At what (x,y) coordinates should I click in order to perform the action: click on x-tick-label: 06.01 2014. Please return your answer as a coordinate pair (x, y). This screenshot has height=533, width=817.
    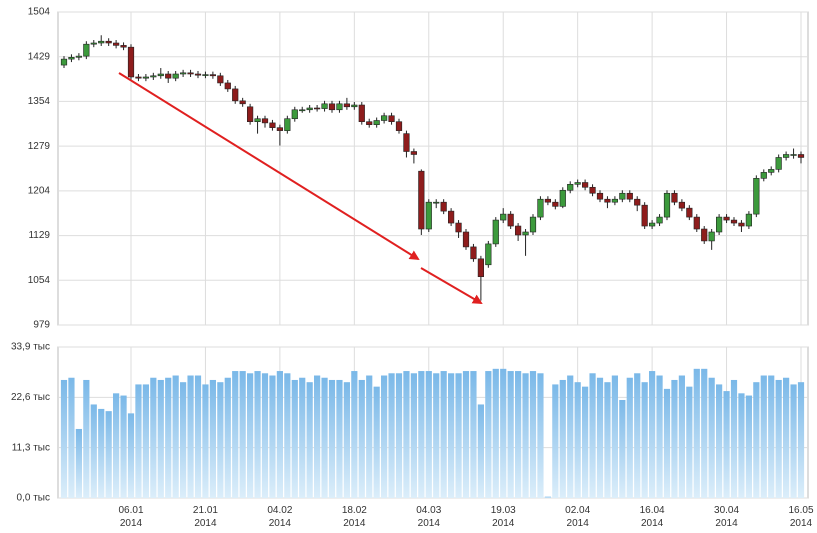
    Looking at the image, I should click on (130, 517).